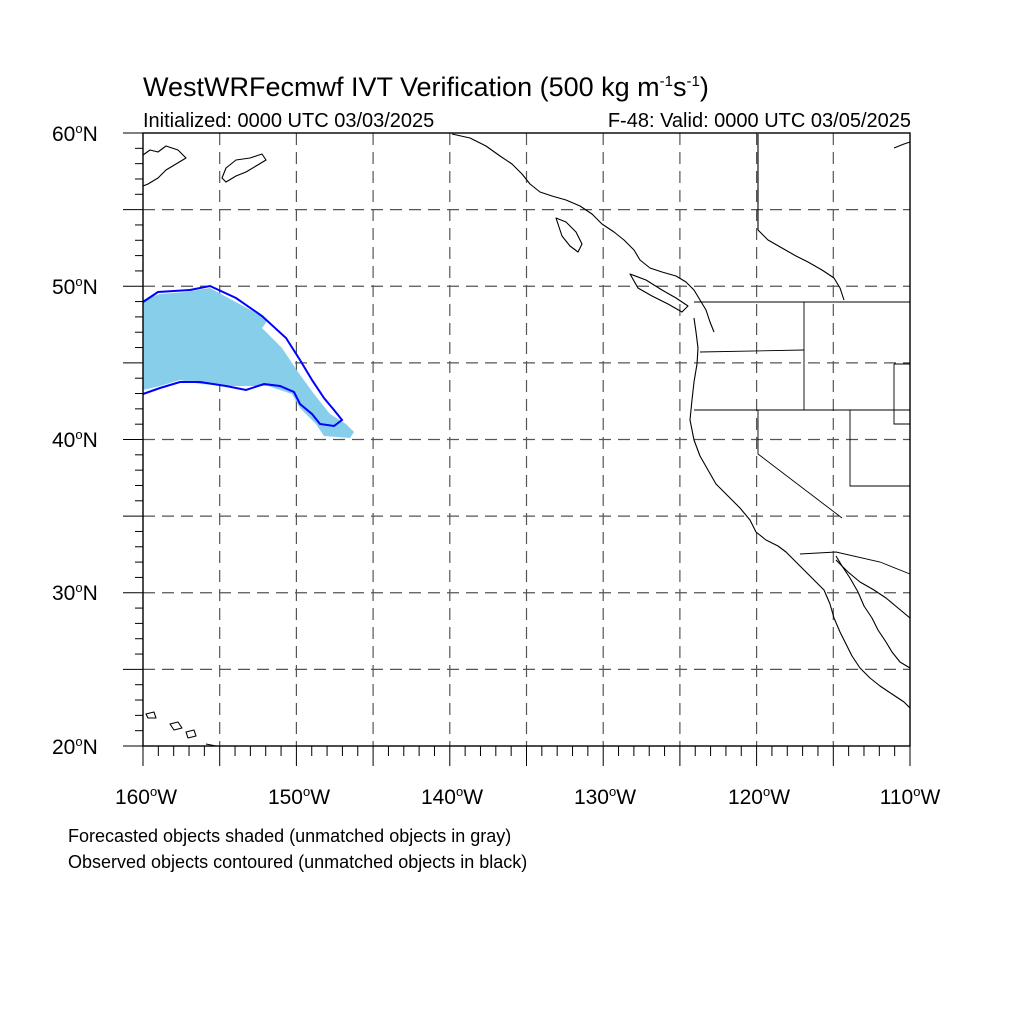 This screenshot has width=1024, height=1024. I want to click on alaska-islands, so click(244, 168).